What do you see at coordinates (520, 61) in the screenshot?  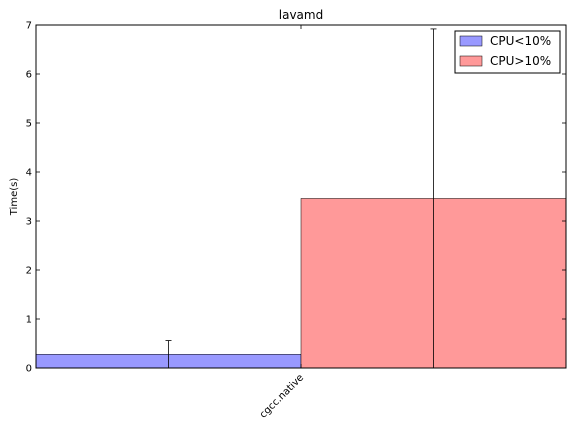 I see `legend-label-cpu-high: CPU>10%` at bounding box center [520, 61].